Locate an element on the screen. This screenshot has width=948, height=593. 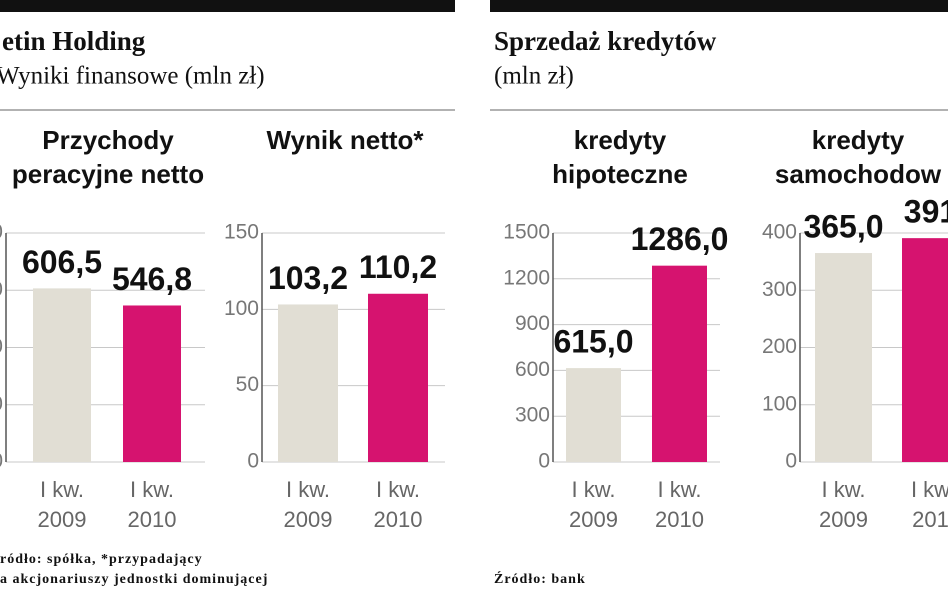
panel-title: Sprzedaż kredytów is located at coordinates (605, 41).